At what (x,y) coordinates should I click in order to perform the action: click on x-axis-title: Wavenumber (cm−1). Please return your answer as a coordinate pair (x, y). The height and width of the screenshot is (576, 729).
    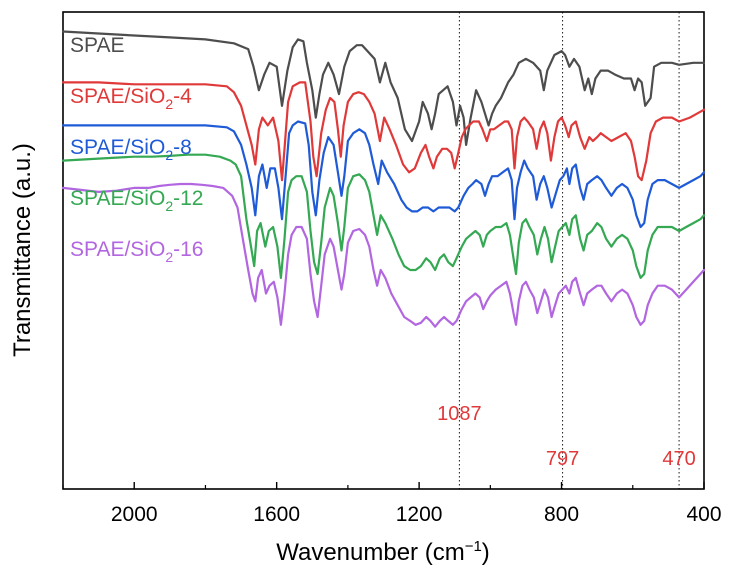
    Looking at the image, I should click on (383, 552).